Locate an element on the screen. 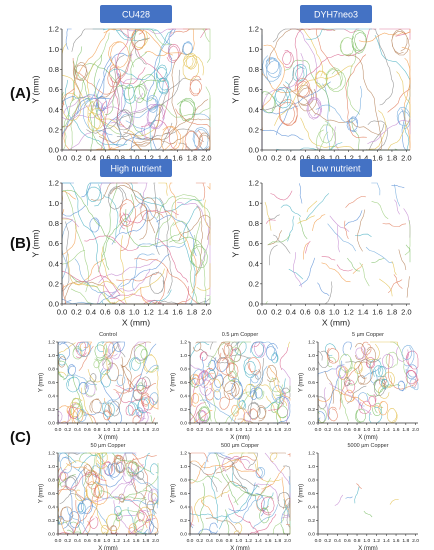  row-label-c: (C) is located at coordinates (20, 437).